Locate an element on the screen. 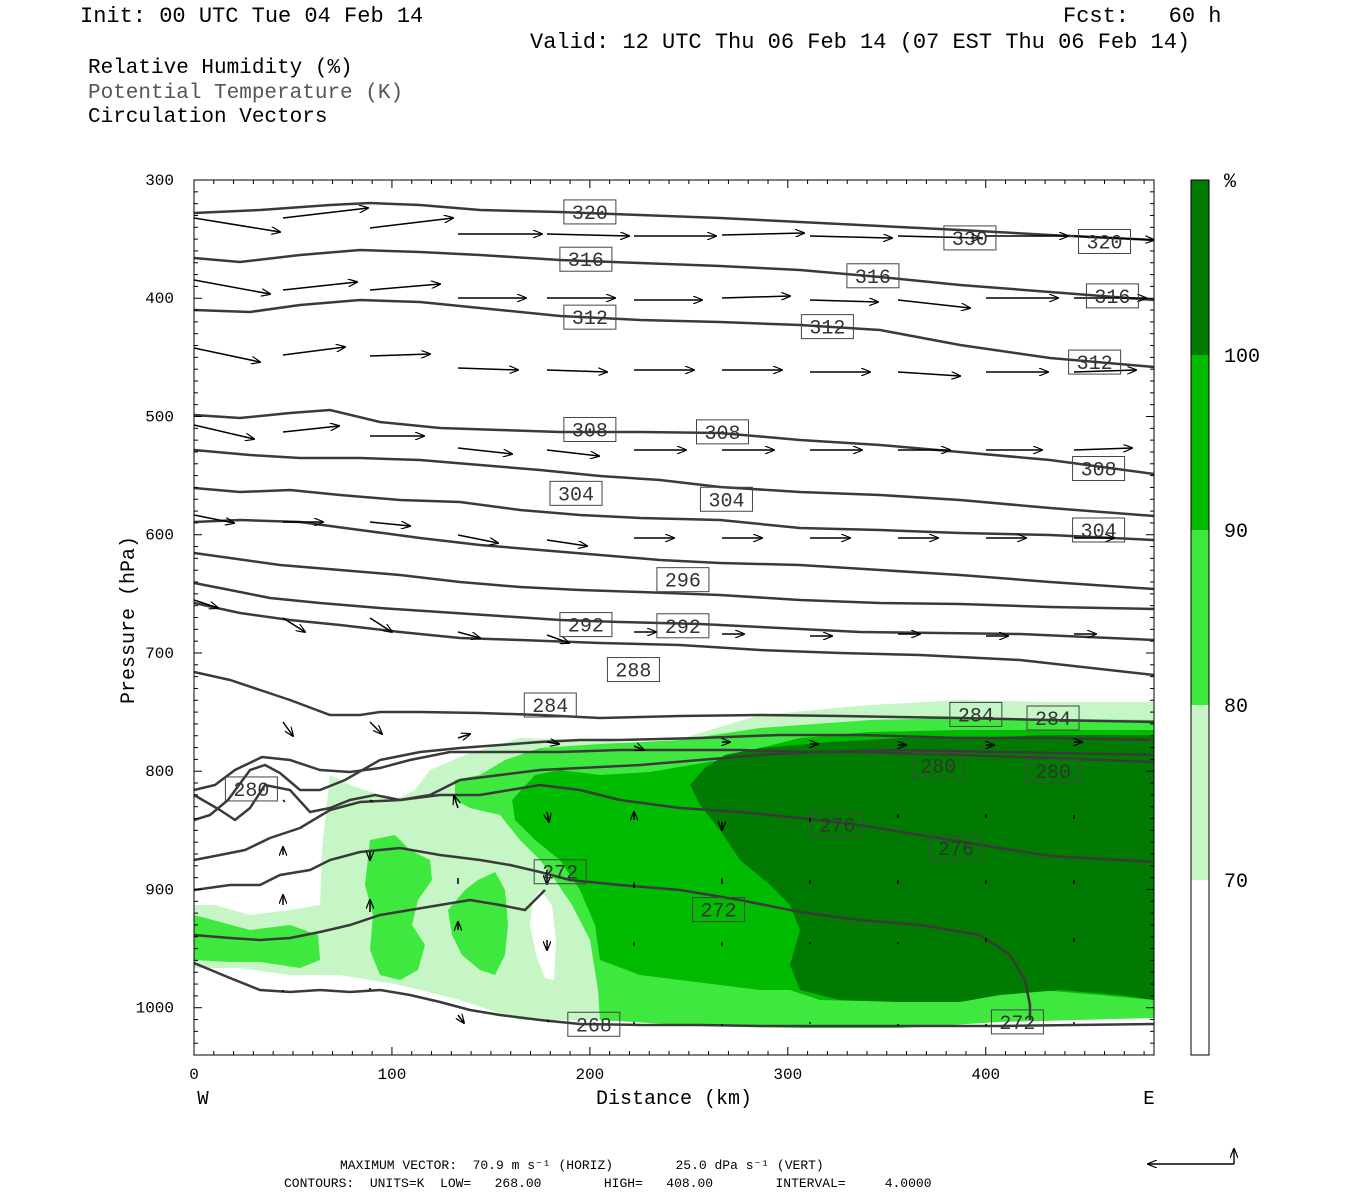 The width and height of the screenshot is (1350, 1200). colorbar-label: 70 is located at coordinates (1236, 882).